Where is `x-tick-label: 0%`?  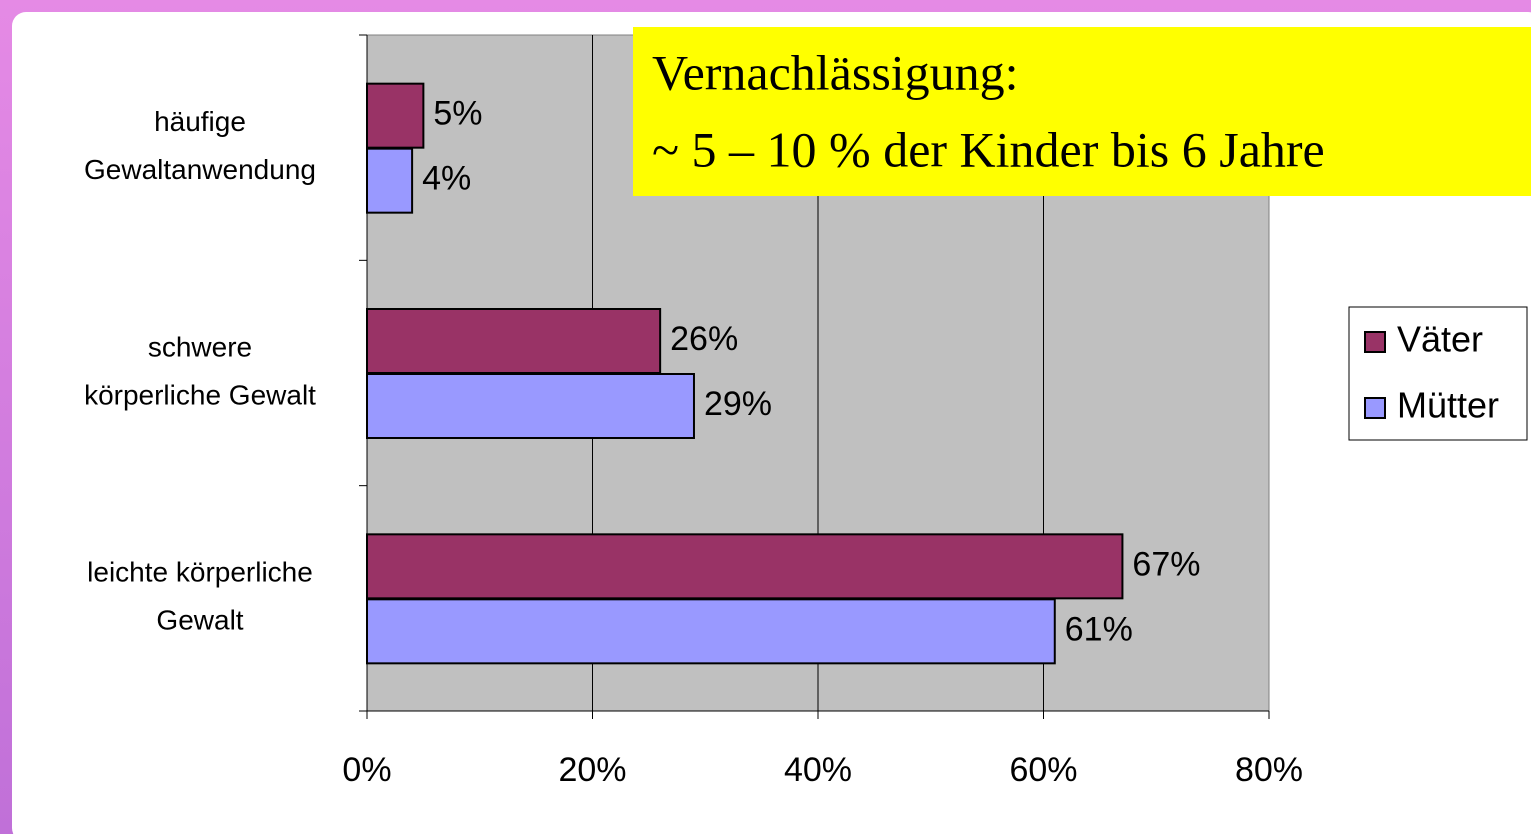
x-tick-label: 0% is located at coordinates (366, 770).